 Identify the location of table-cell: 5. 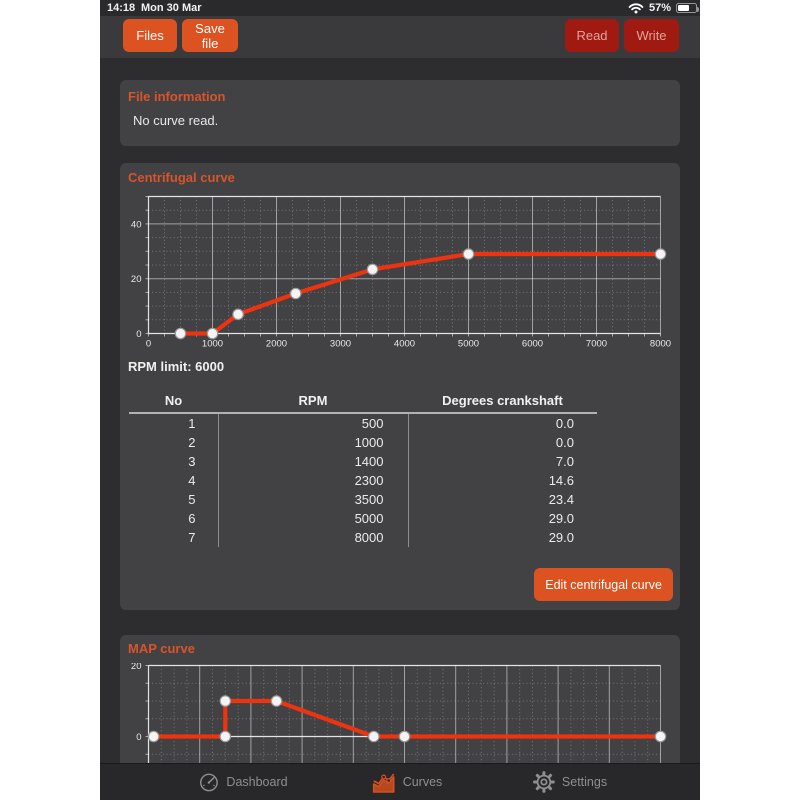
(192, 499).